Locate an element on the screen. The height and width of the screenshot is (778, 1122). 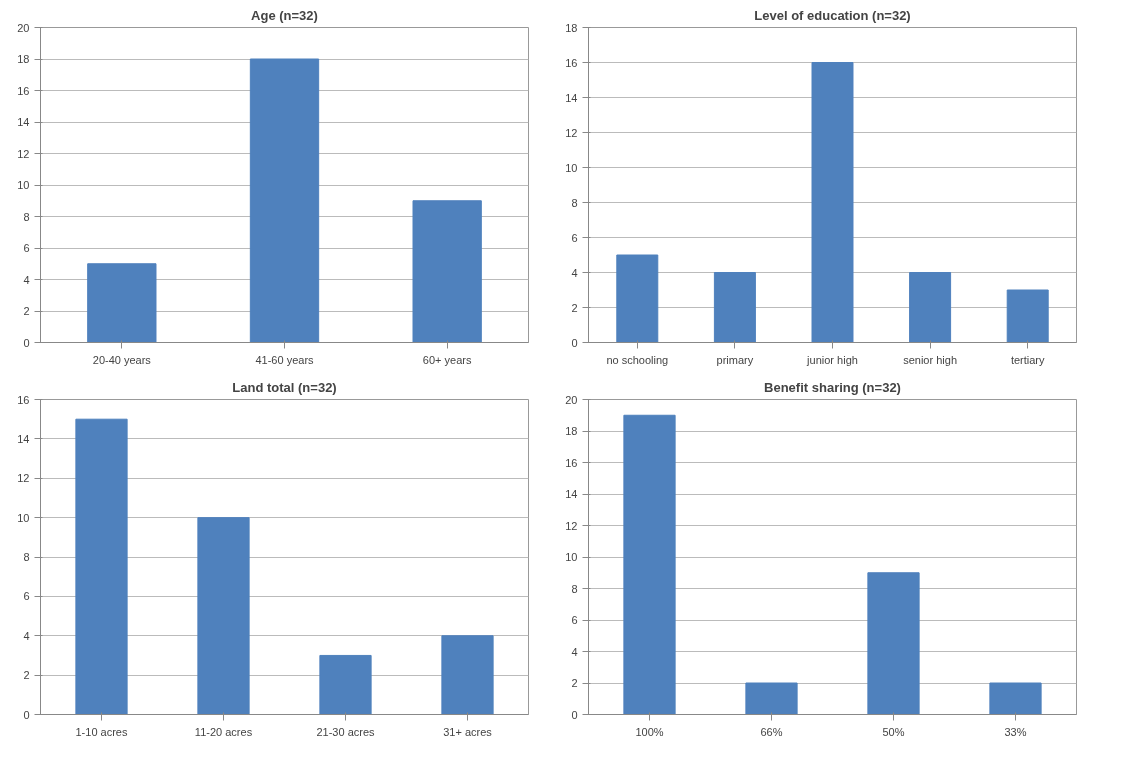
x-tick-label: 1-10 acres is located at coordinates (101, 731).